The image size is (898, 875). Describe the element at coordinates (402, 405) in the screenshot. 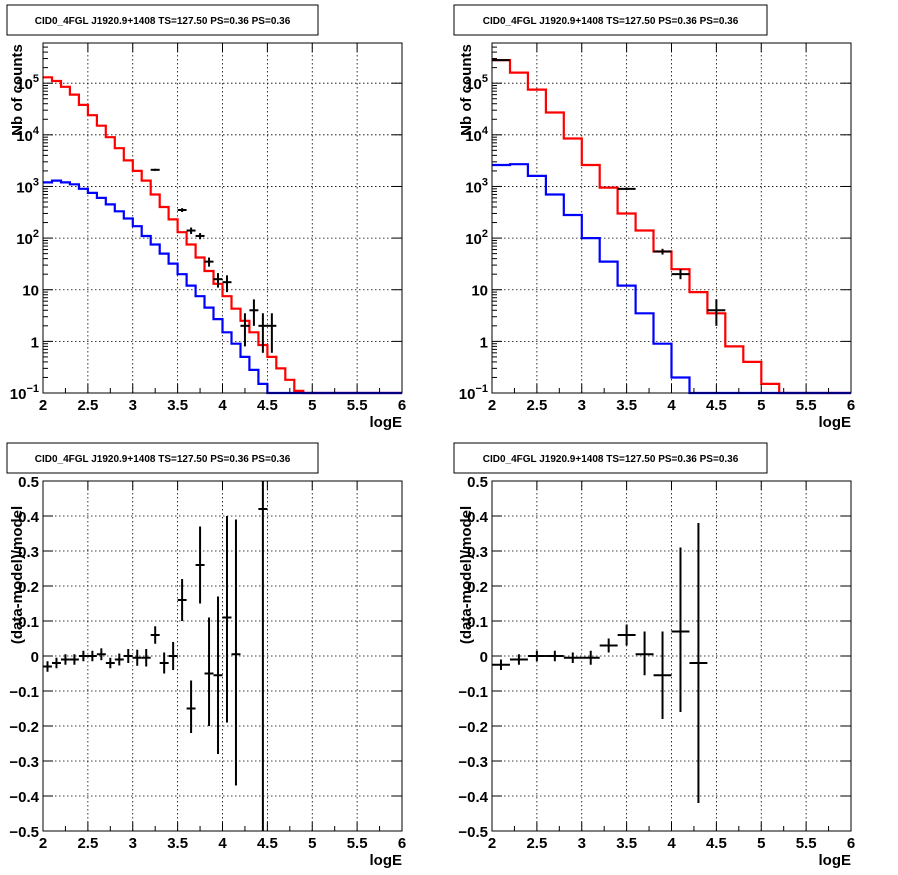

I see `top-left-x-tick-label: 6` at that location.